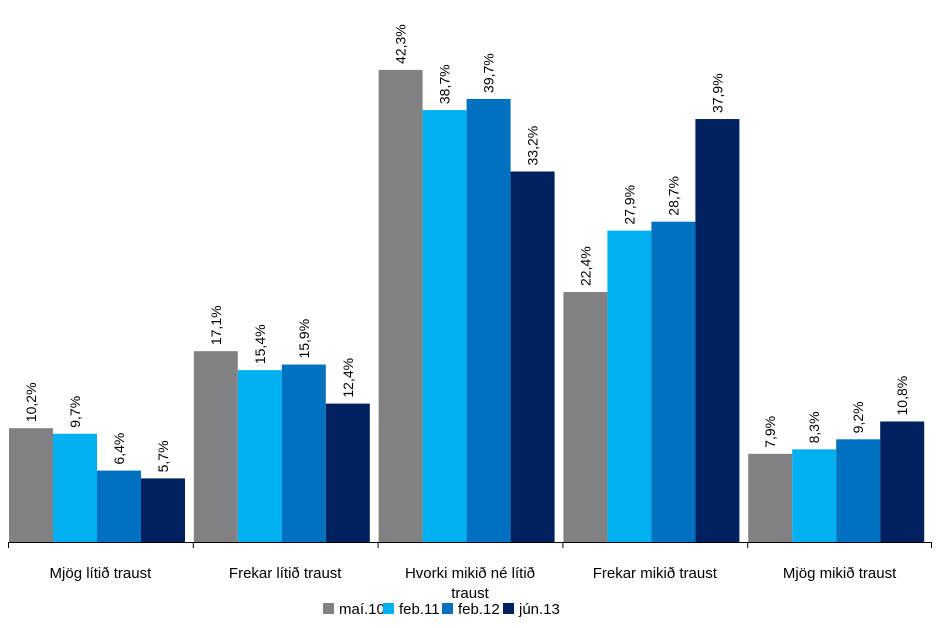  I want to click on category-label-4: Frekar mikið traust, so click(655, 573).